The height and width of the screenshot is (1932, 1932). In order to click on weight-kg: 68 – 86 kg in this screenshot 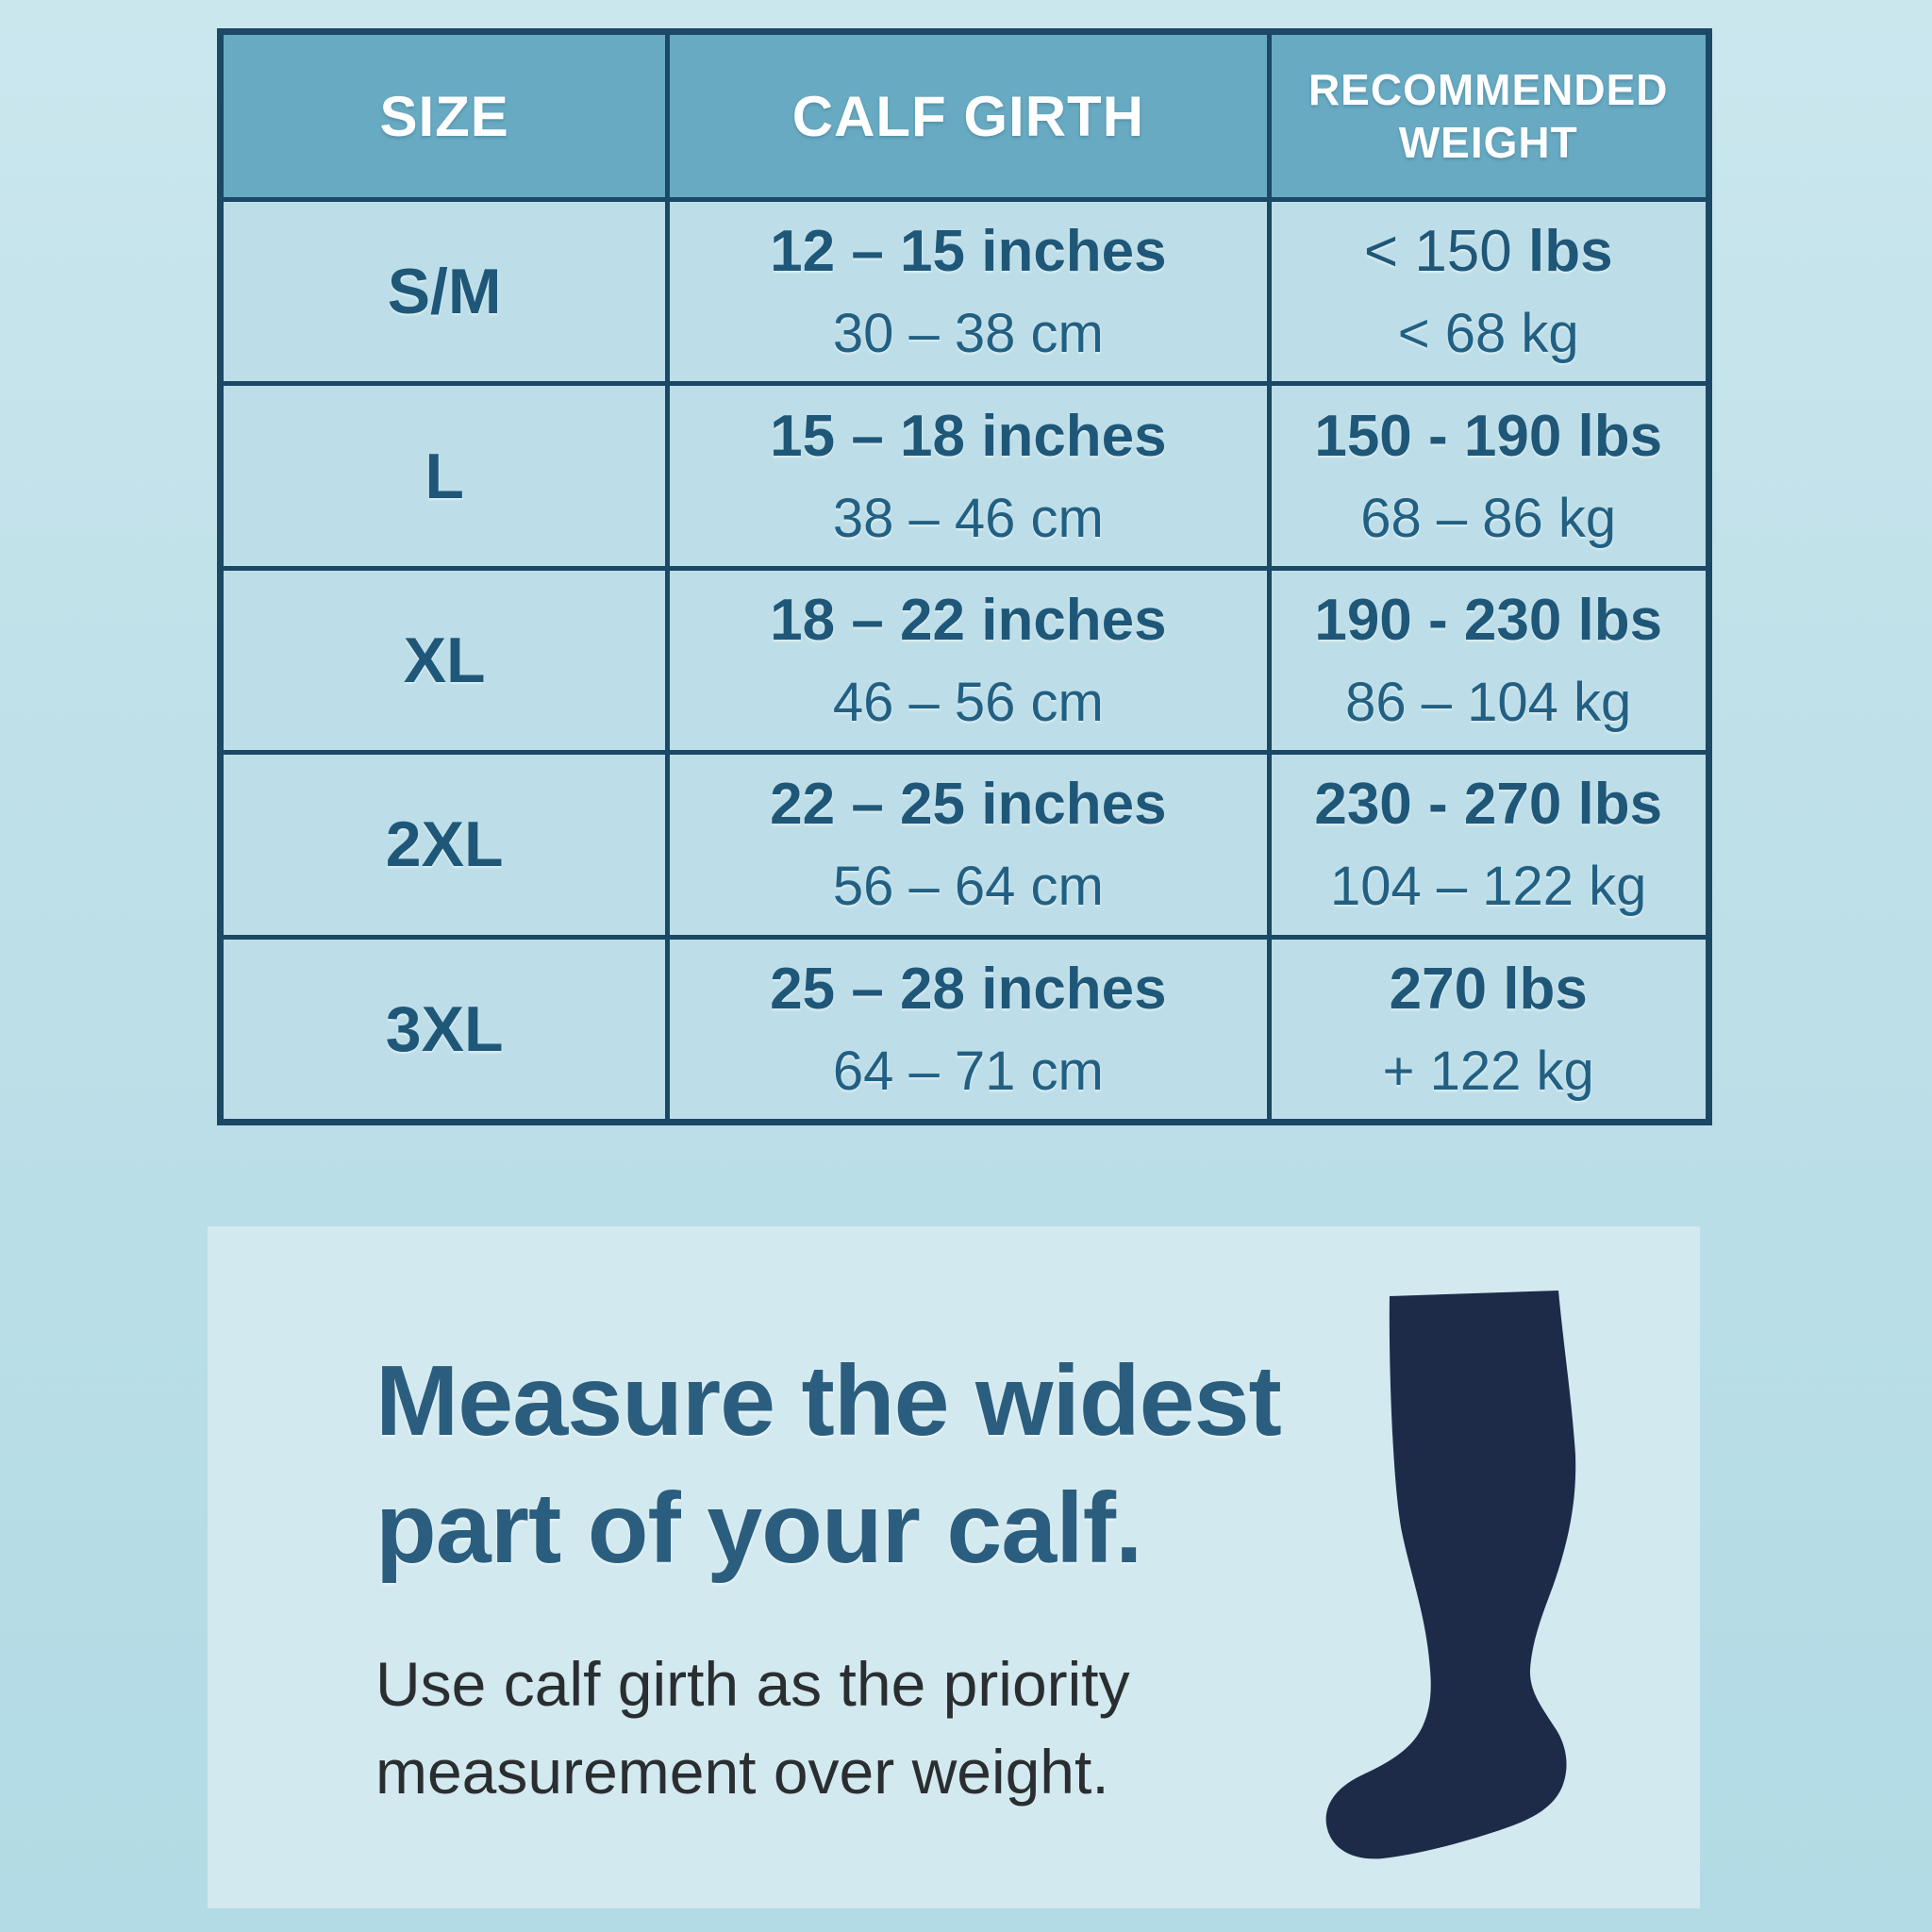, I will do `click(1488, 518)`.